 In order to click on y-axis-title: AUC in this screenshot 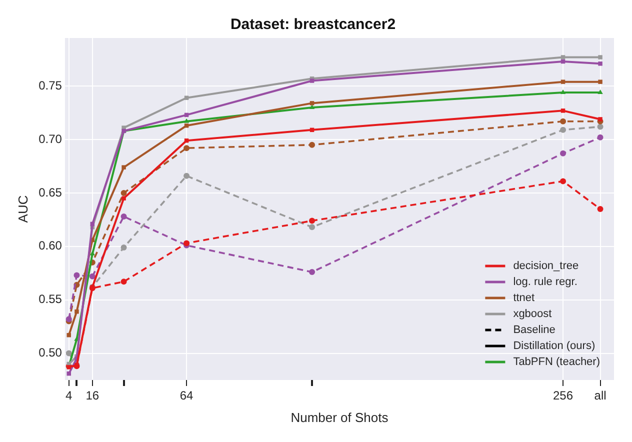, I will do `click(22, 209)`.